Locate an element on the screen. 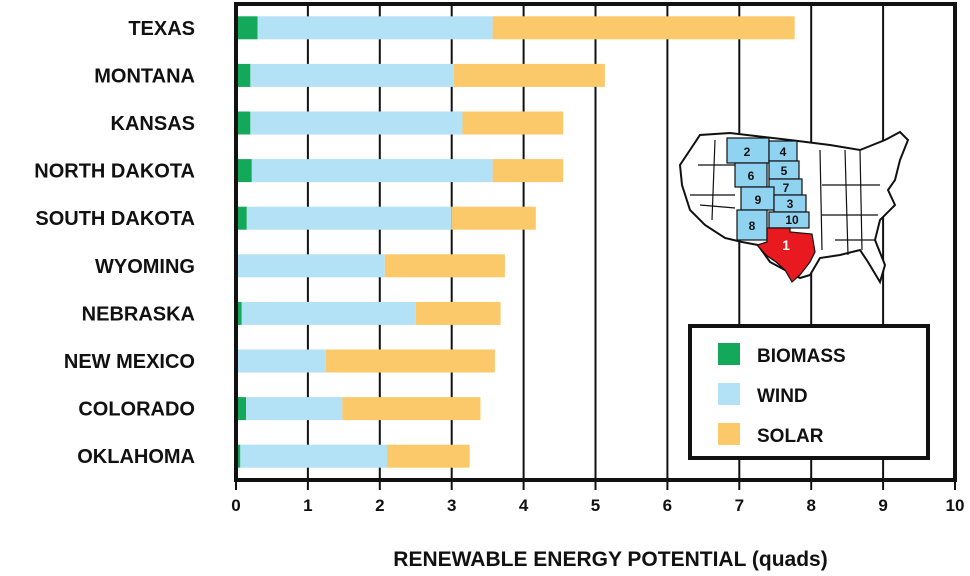 This screenshot has height=576, width=970. category-label-north-dakota: NORTH DAKOTA is located at coordinates (114, 172).